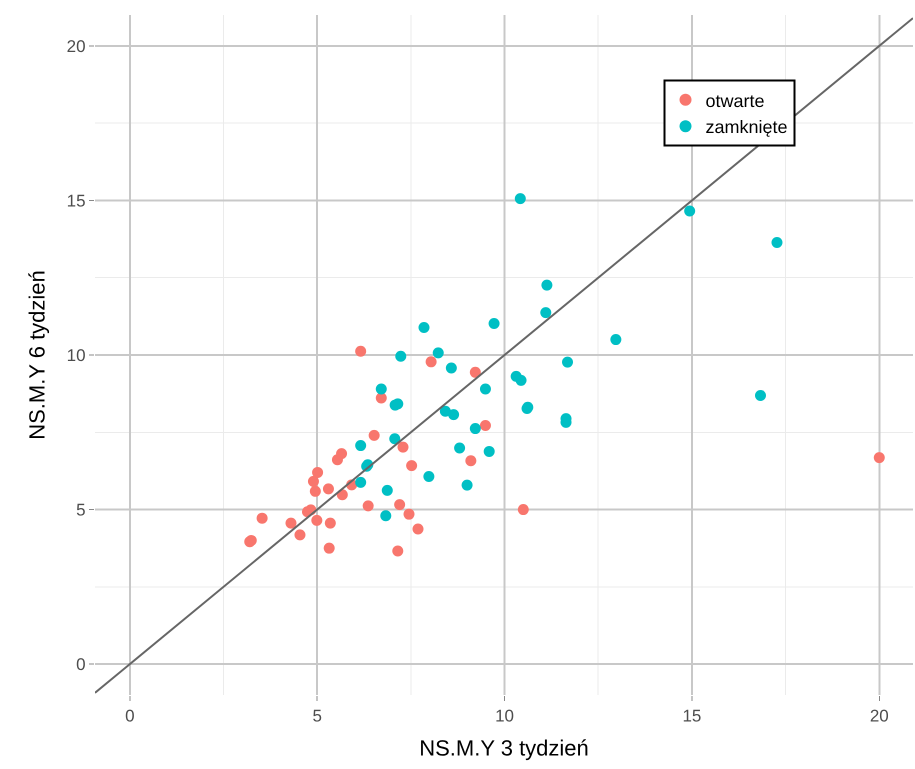  I want to click on y-tick-label: 15, so click(76, 200).